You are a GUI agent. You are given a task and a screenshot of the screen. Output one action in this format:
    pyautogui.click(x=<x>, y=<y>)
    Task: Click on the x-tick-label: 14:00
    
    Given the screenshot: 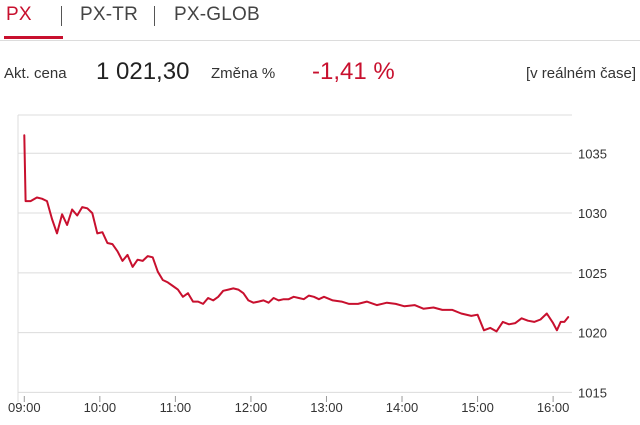 What is the action you would take?
    pyautogui.click(x=402, y=407)
    